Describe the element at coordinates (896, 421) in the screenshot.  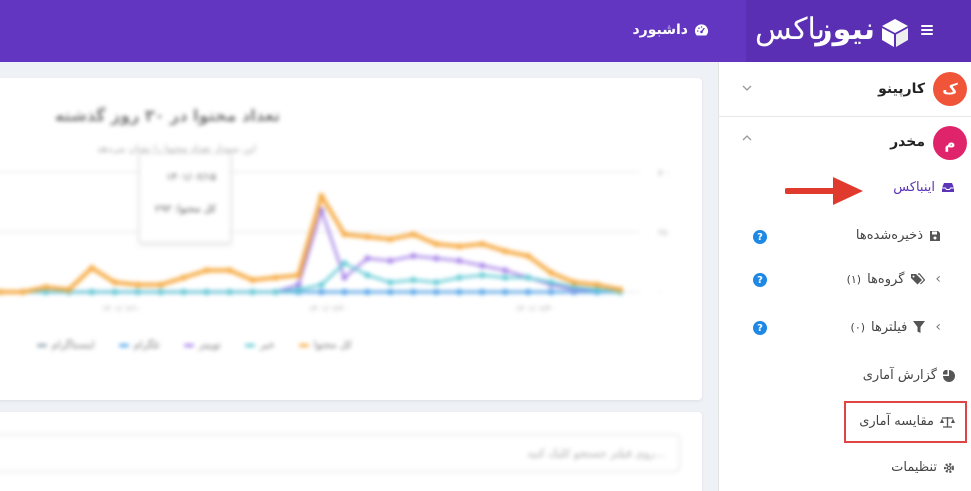
I see `sidebar-item-label: مقایسه آماری` at that location.